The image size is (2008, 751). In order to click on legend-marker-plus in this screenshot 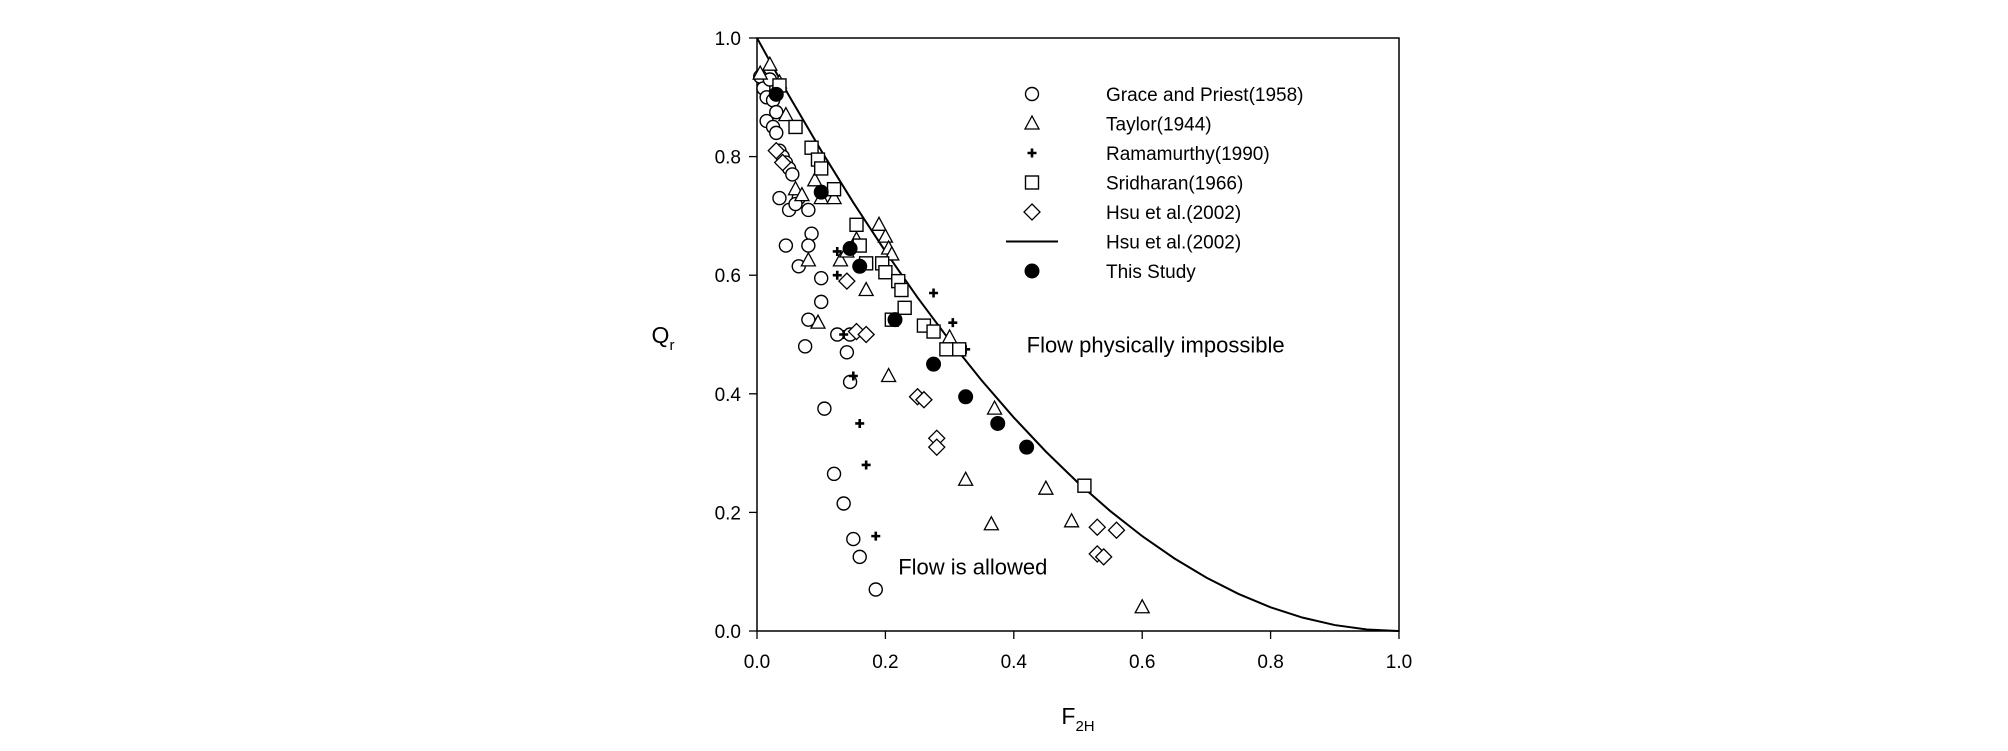, I will do `click(1032, 153)`.